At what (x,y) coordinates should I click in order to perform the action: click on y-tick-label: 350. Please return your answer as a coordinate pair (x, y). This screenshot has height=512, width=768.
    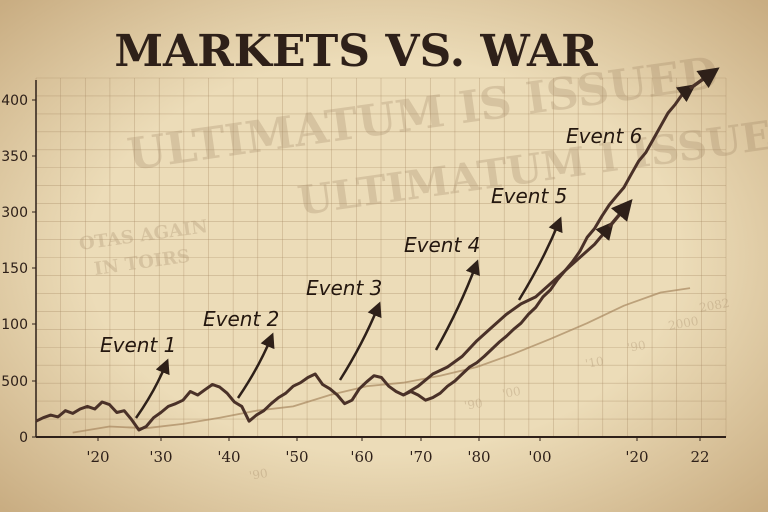
    Looking at the image, I should click on (14, 157).